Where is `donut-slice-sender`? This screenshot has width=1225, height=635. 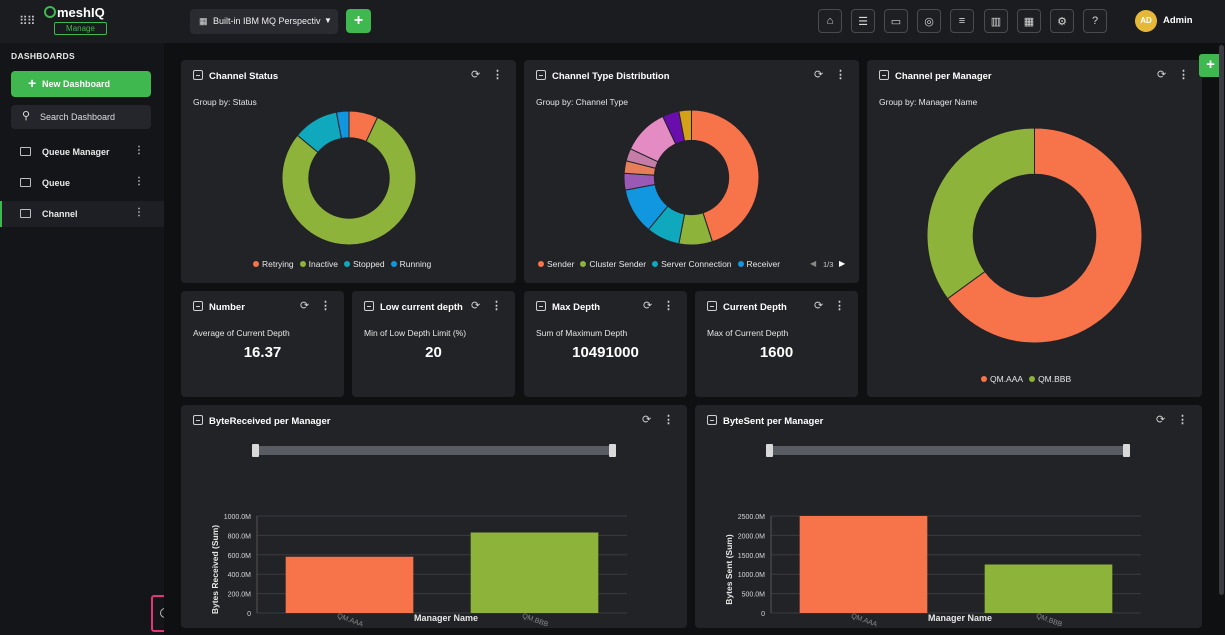
donut-slice-sender is located at coordinates (725, 176).